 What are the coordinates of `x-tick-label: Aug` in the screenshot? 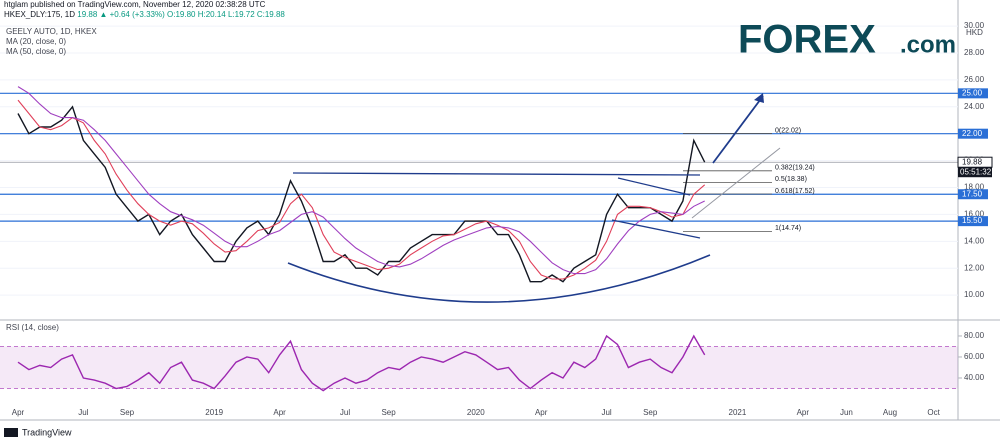 It's located at (890, 412).